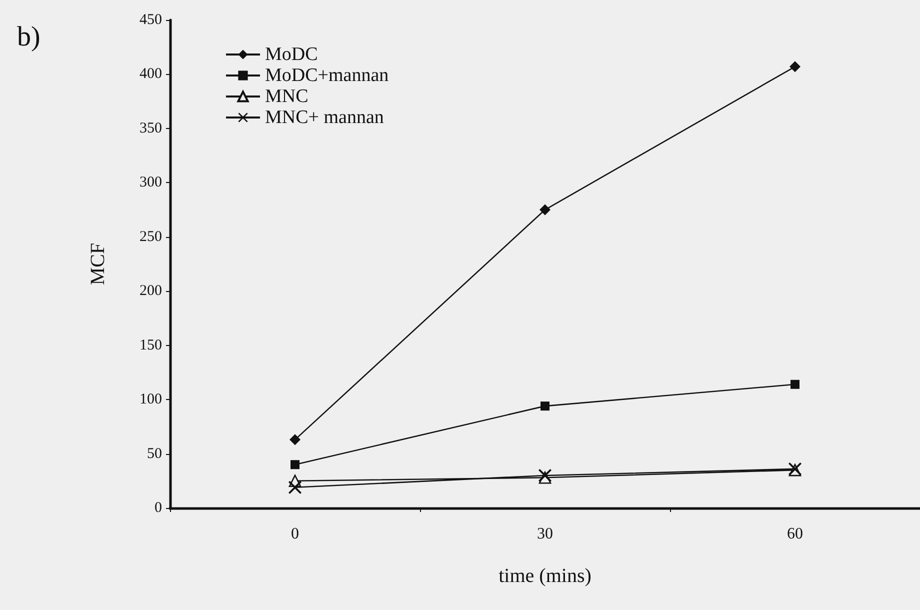 Image resolution: width=920 pixels, height=610 pixels. Describe the element at coordinates (795, 534) in the screenshot. I see `x-tick-label: 60` at that location.